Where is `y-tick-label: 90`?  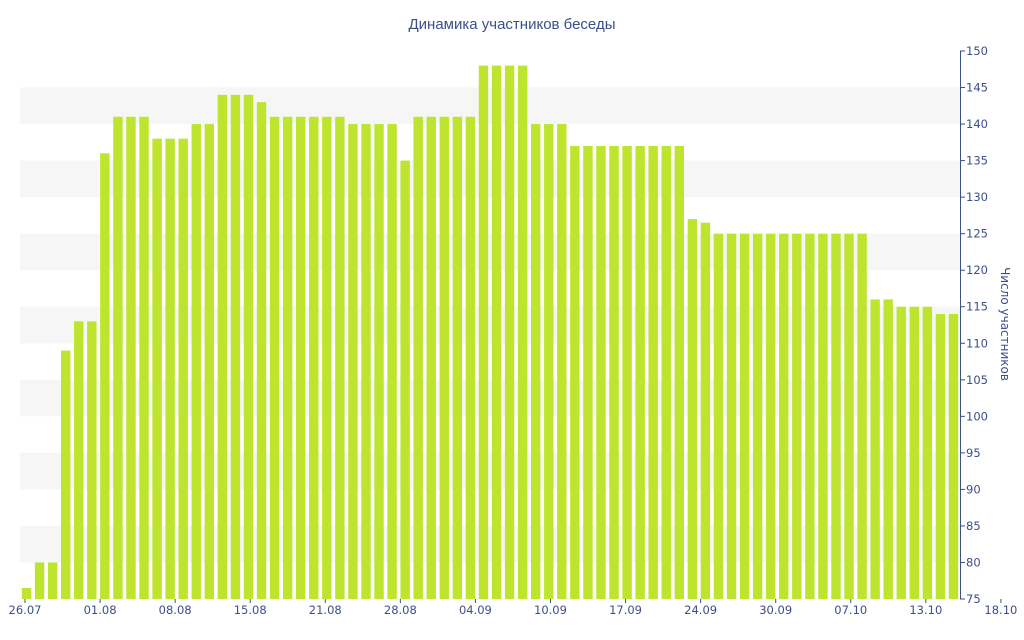 y-tick-label: 90 is located at coordinates (973, 489).